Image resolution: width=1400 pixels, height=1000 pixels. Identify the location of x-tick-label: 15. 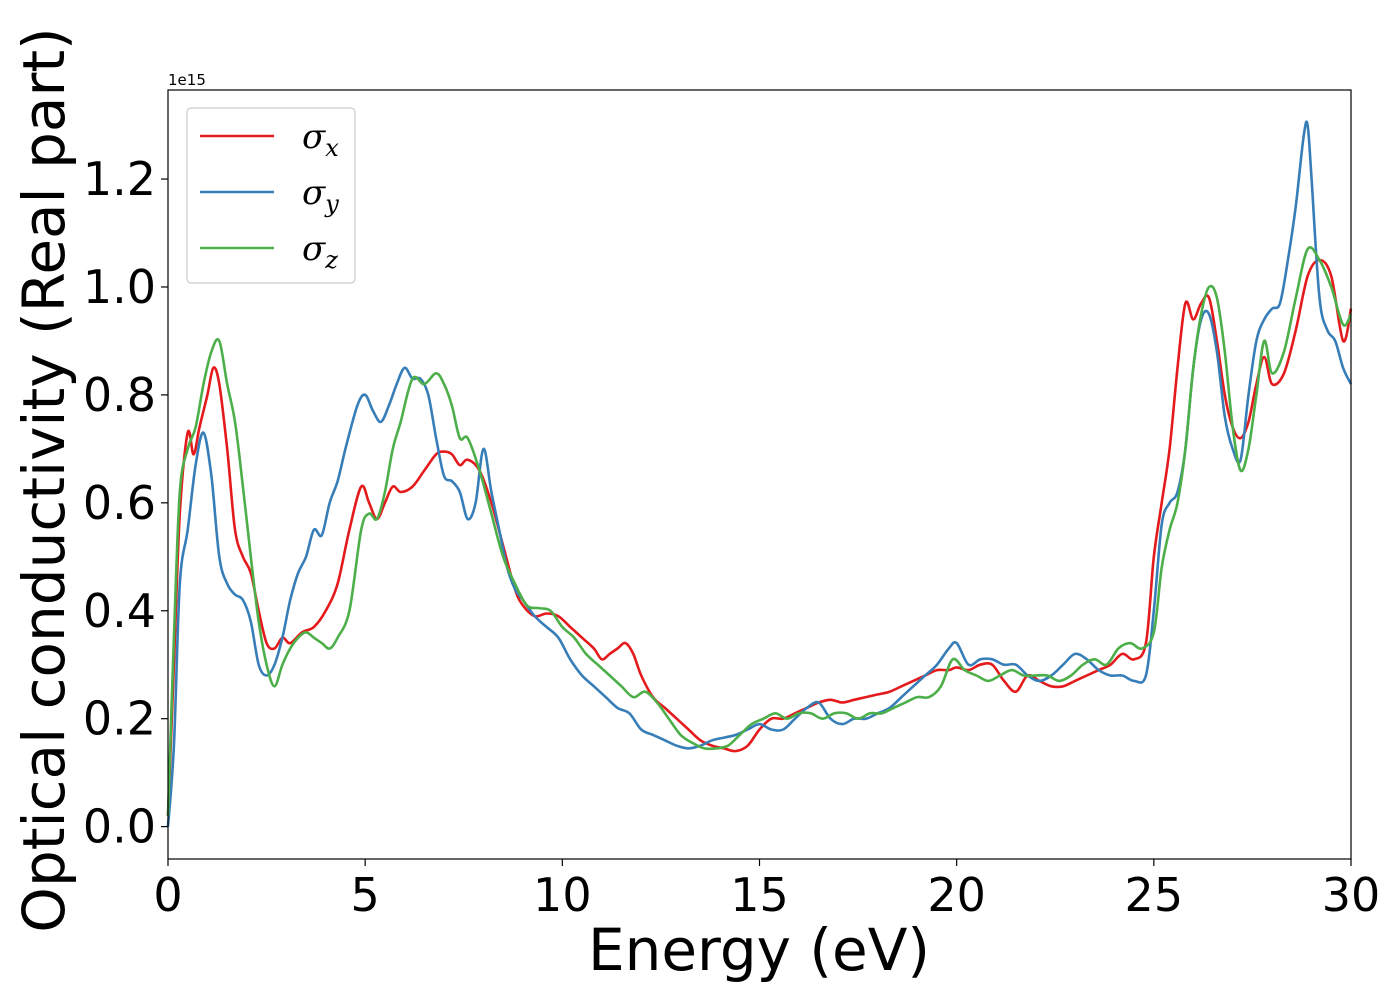
(759, 895).